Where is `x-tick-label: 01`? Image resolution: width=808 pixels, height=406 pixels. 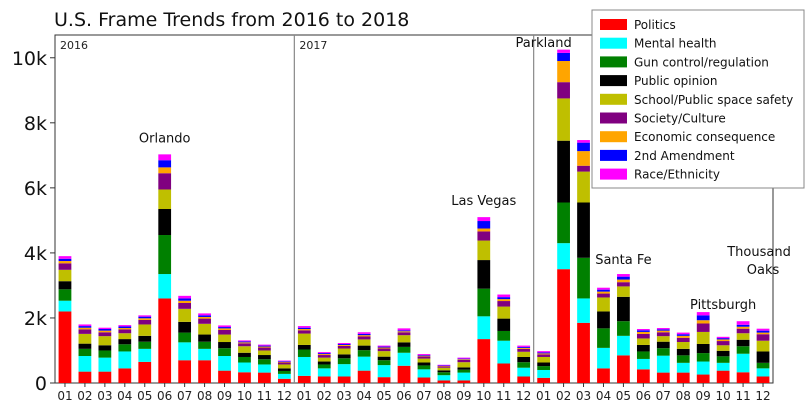 x-tick-label: 01 is located at coordinates (543, 396).